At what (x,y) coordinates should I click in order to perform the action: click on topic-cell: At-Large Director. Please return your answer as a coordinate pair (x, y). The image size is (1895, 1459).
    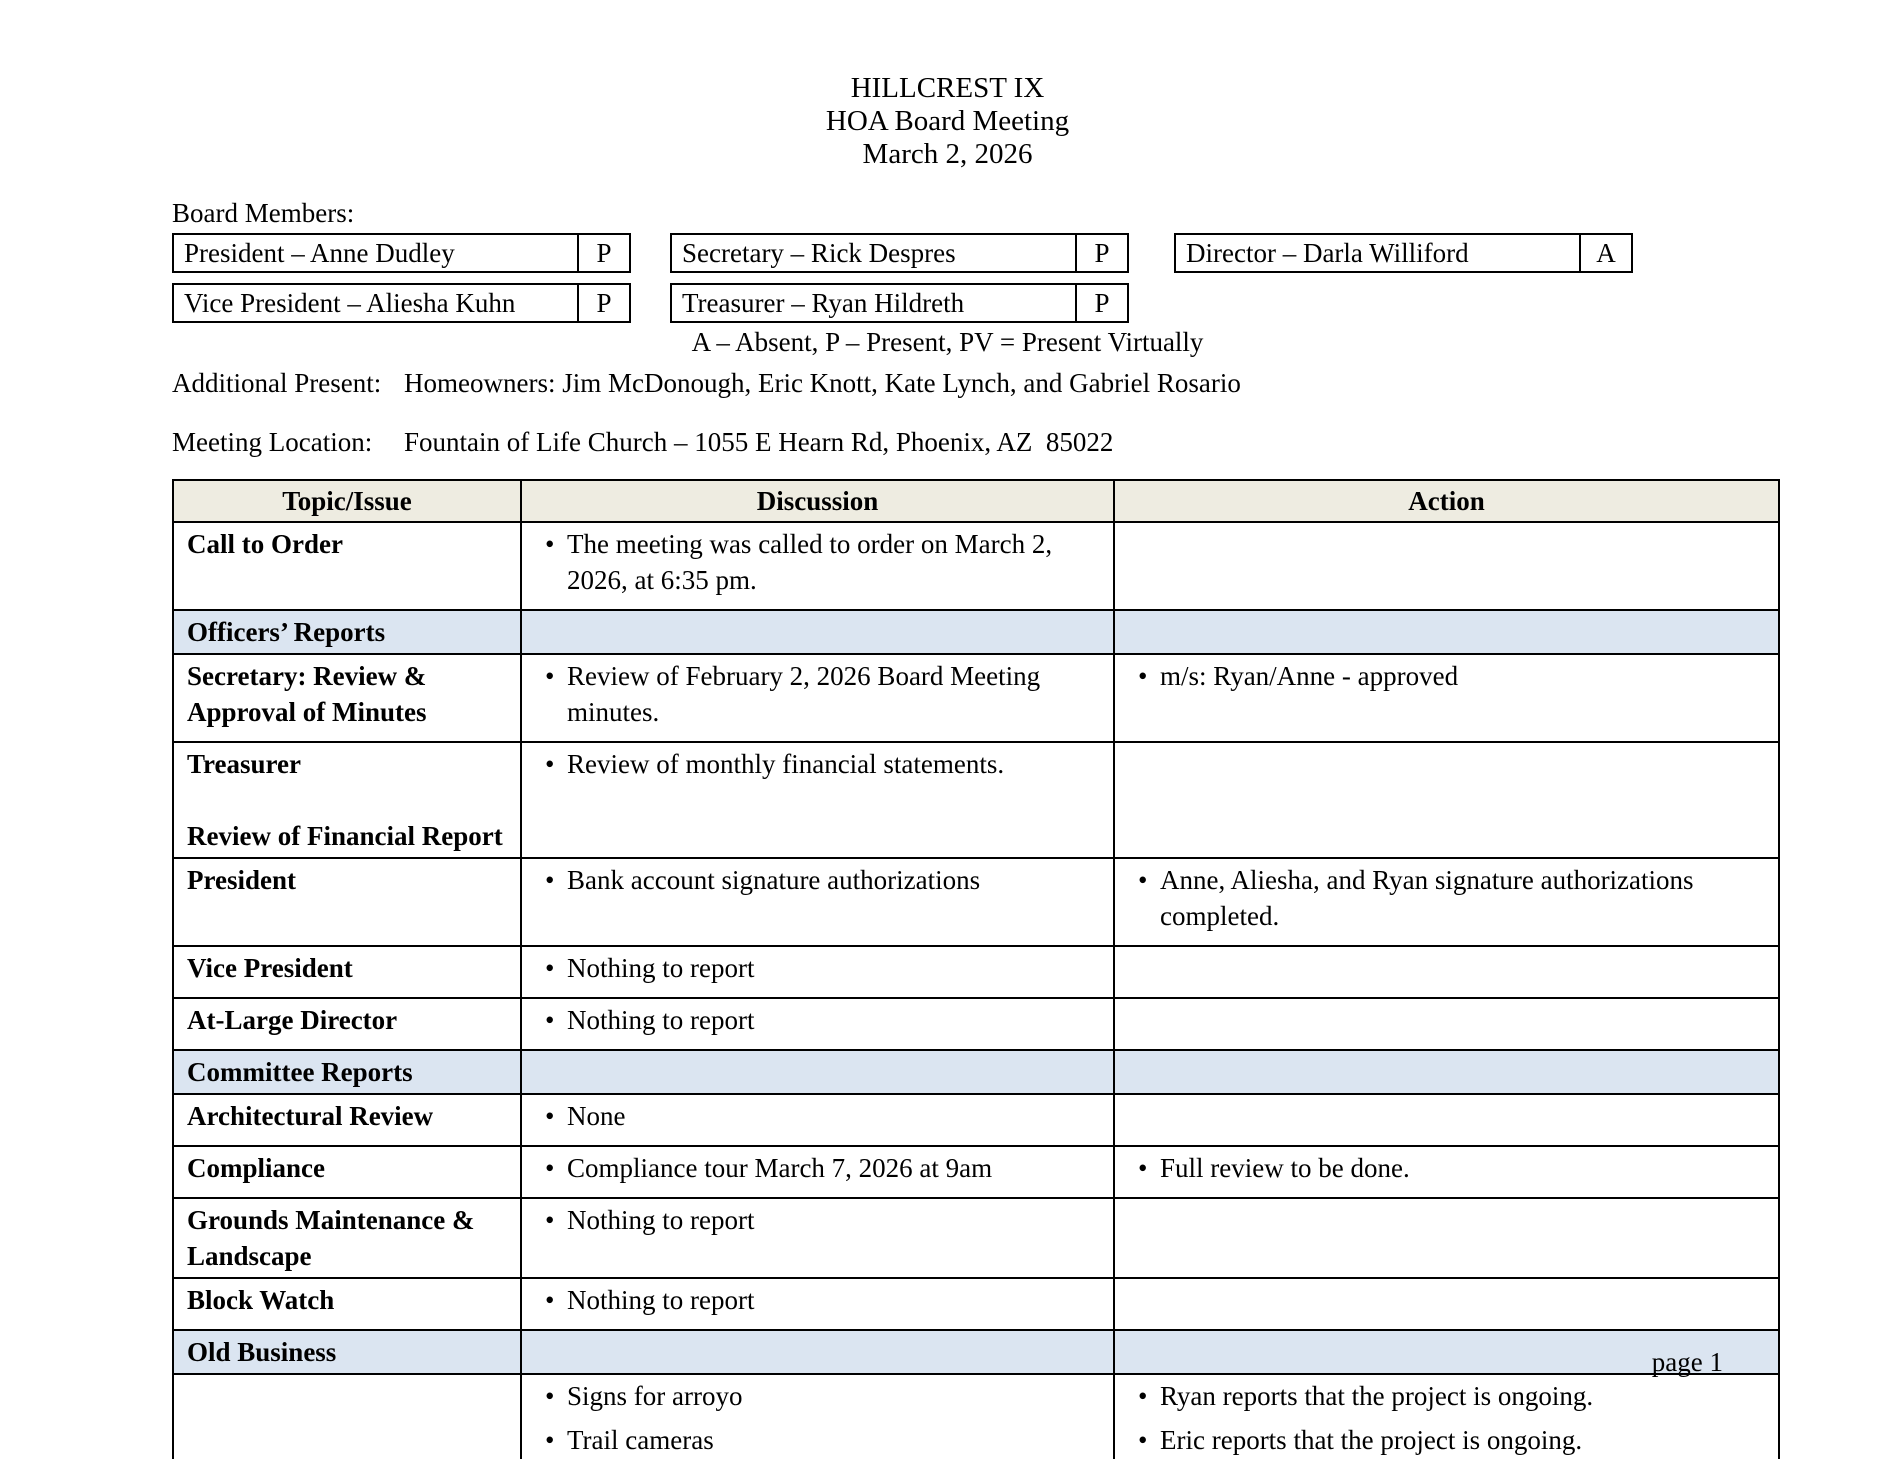
    Looking at the image, I should click on (347, 1024).